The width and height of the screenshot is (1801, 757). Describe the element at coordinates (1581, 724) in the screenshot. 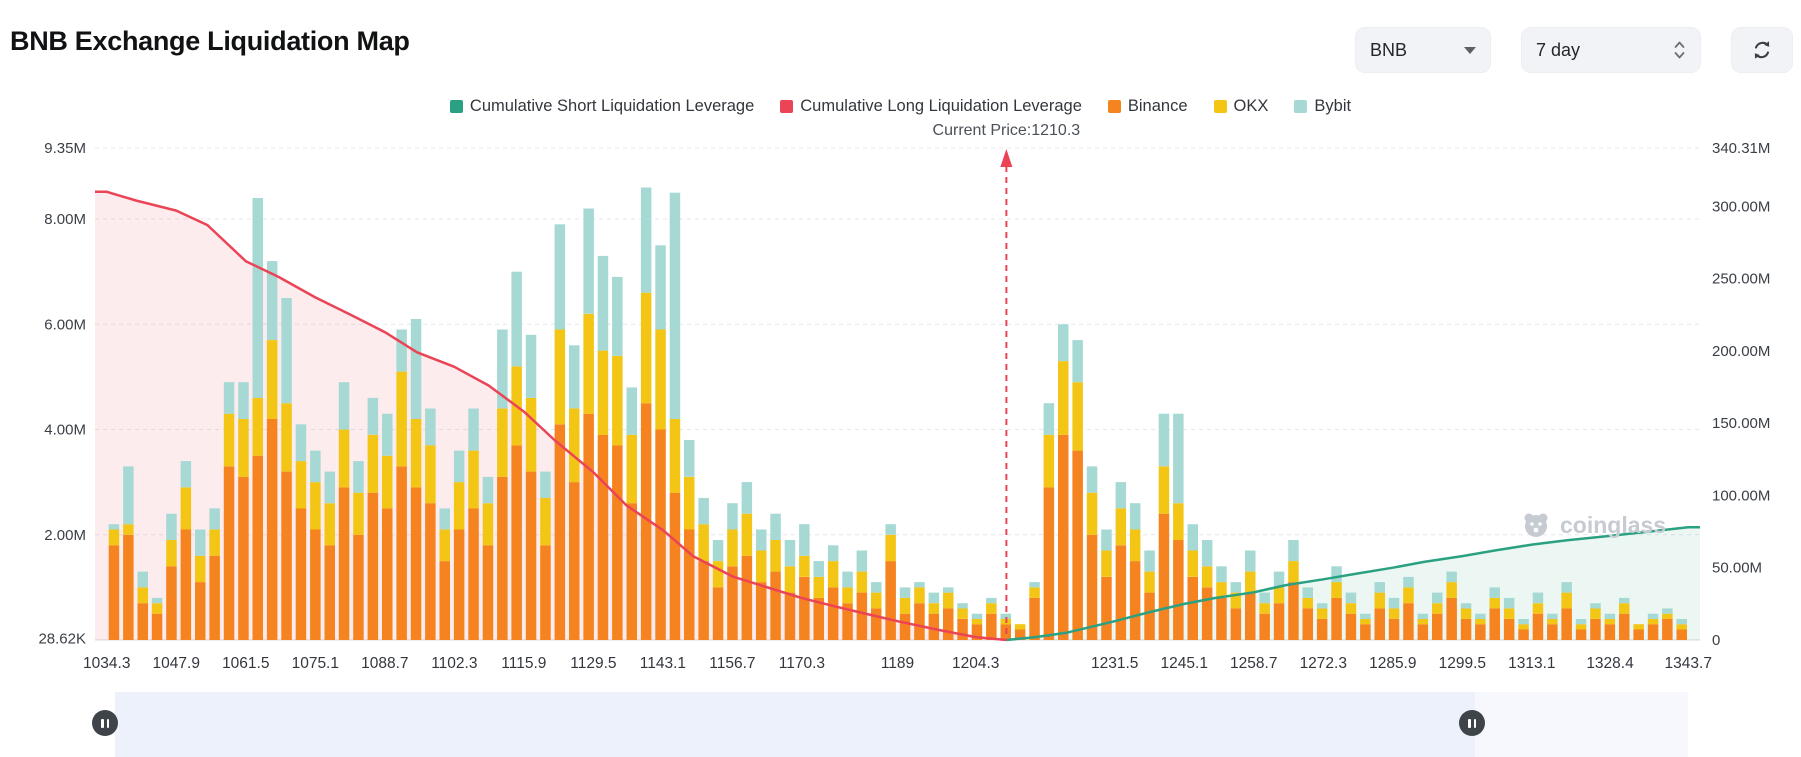

I see `zoom-slider-track-unselected` at that location.